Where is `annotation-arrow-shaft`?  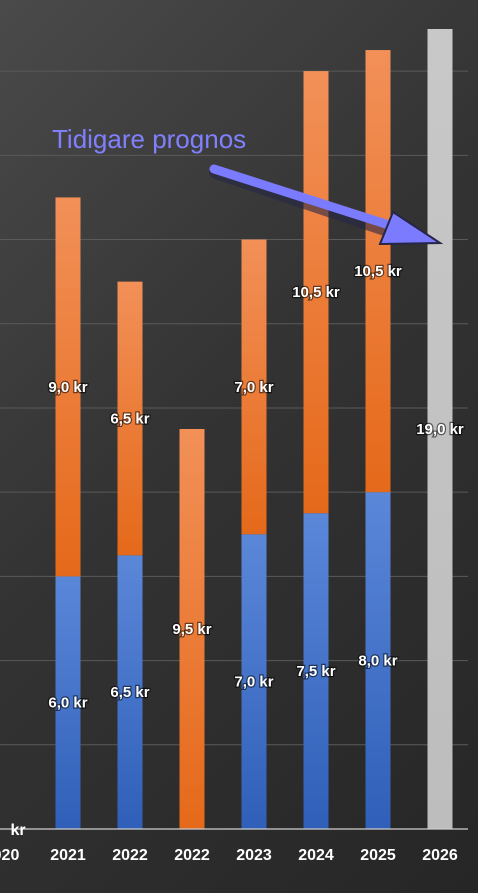
annotation-arrow-shaft is located at coordinates (303, 197).